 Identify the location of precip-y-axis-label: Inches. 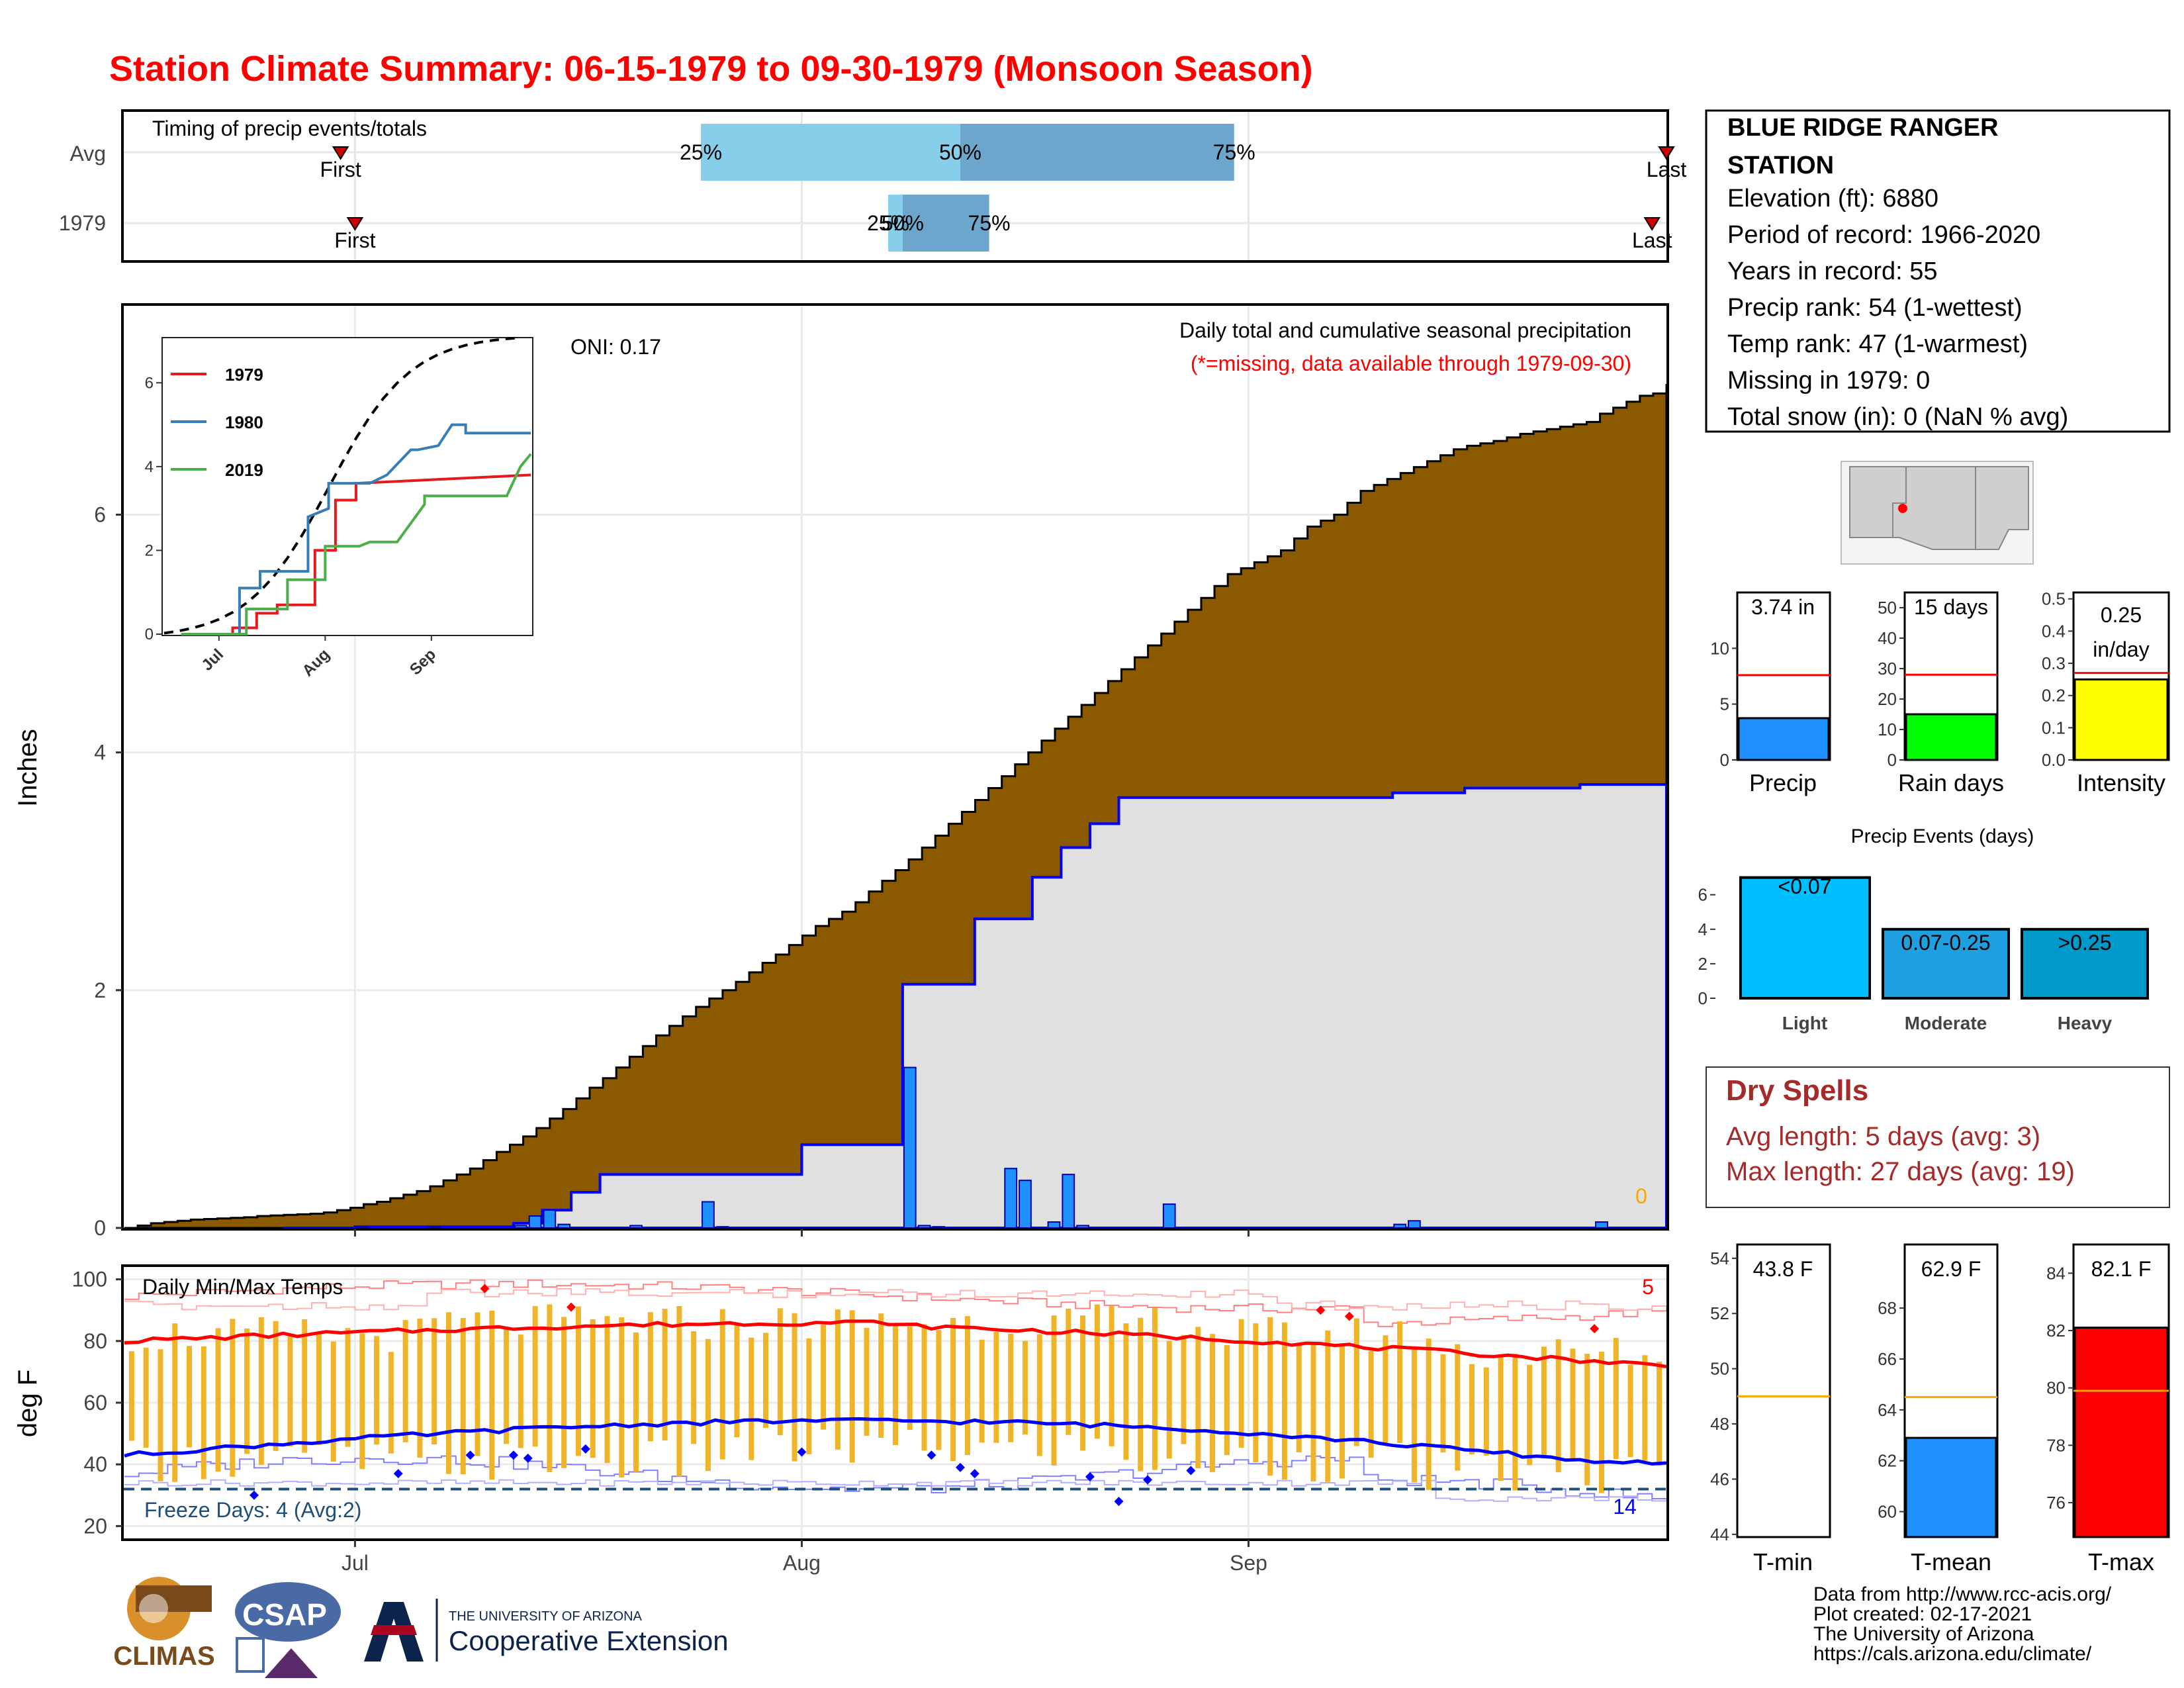
(28, 768).